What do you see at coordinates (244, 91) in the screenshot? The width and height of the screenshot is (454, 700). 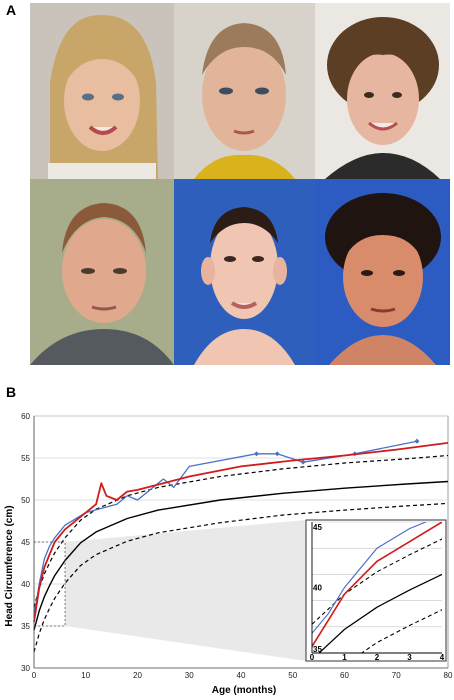 I see `photo-boy-short-hair` at bounding box center [244, 91].